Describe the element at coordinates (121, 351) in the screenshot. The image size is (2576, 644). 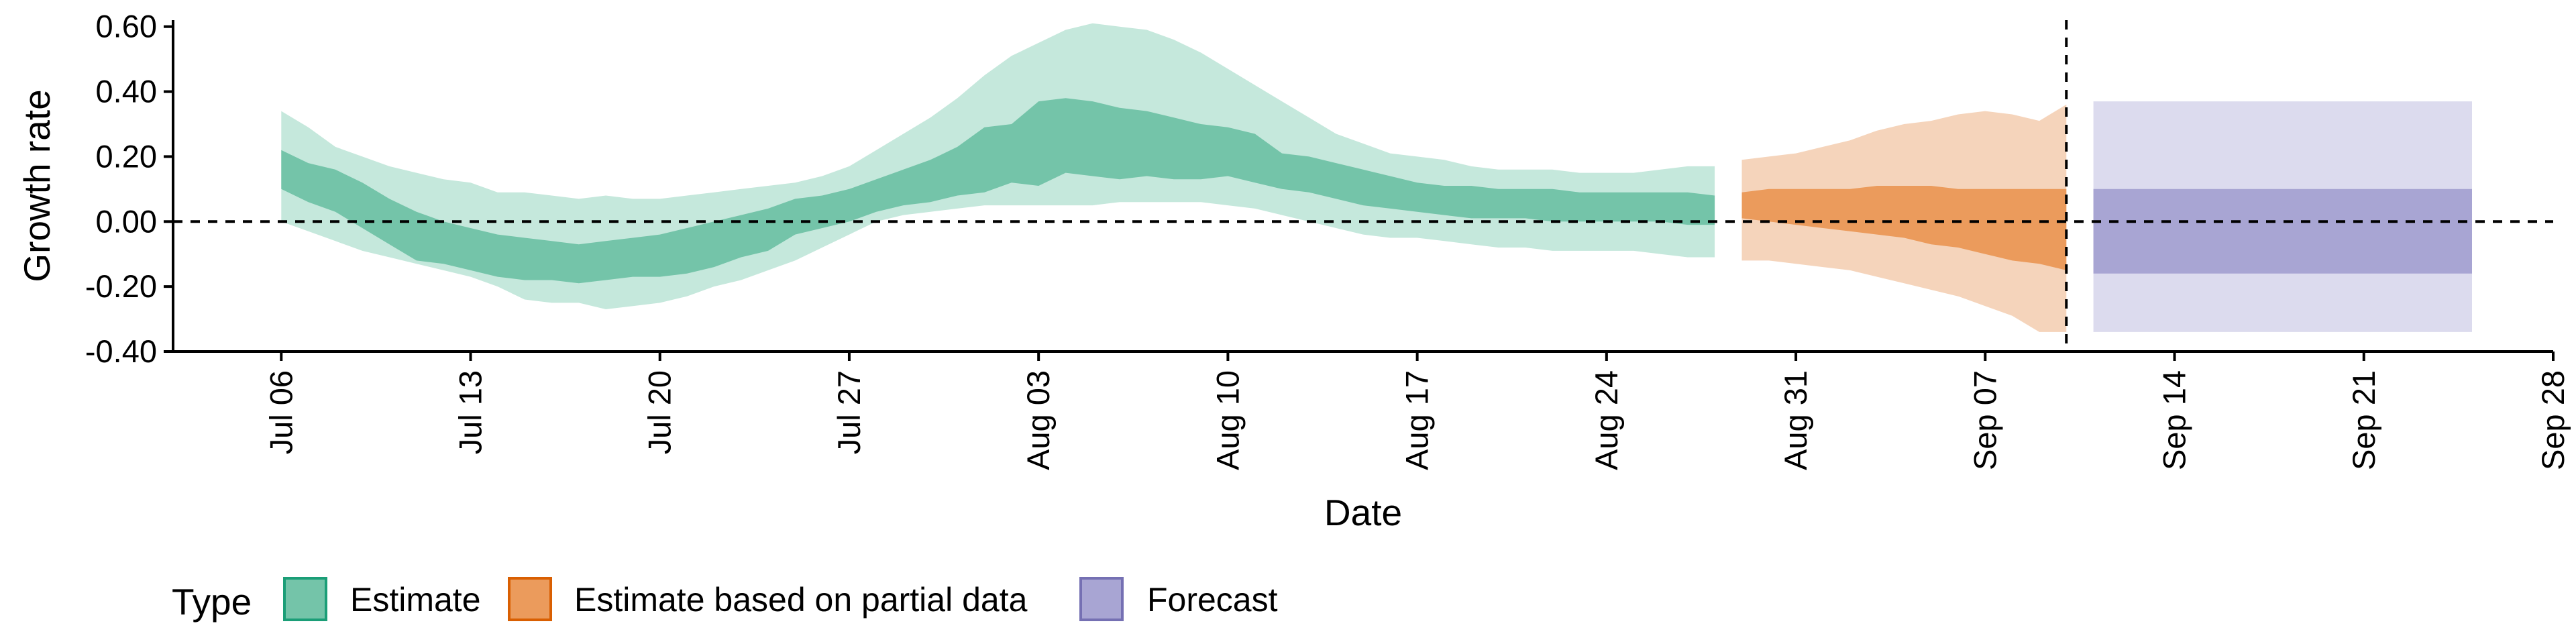
I see `y-tick-label: -0.40` at that location.